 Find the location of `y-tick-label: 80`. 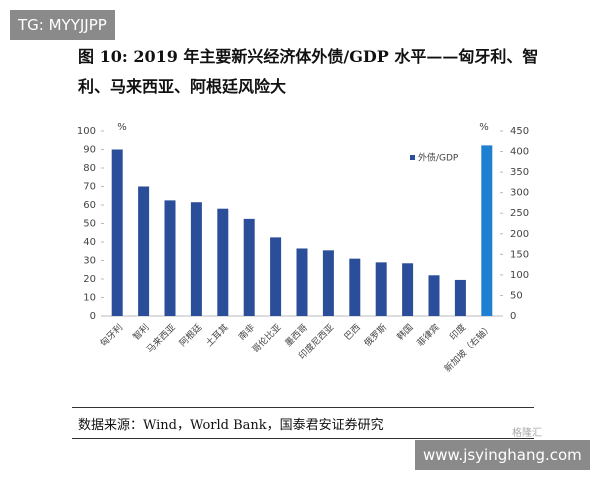

y-tick-label: 80 is located at coordinates (89, 168).